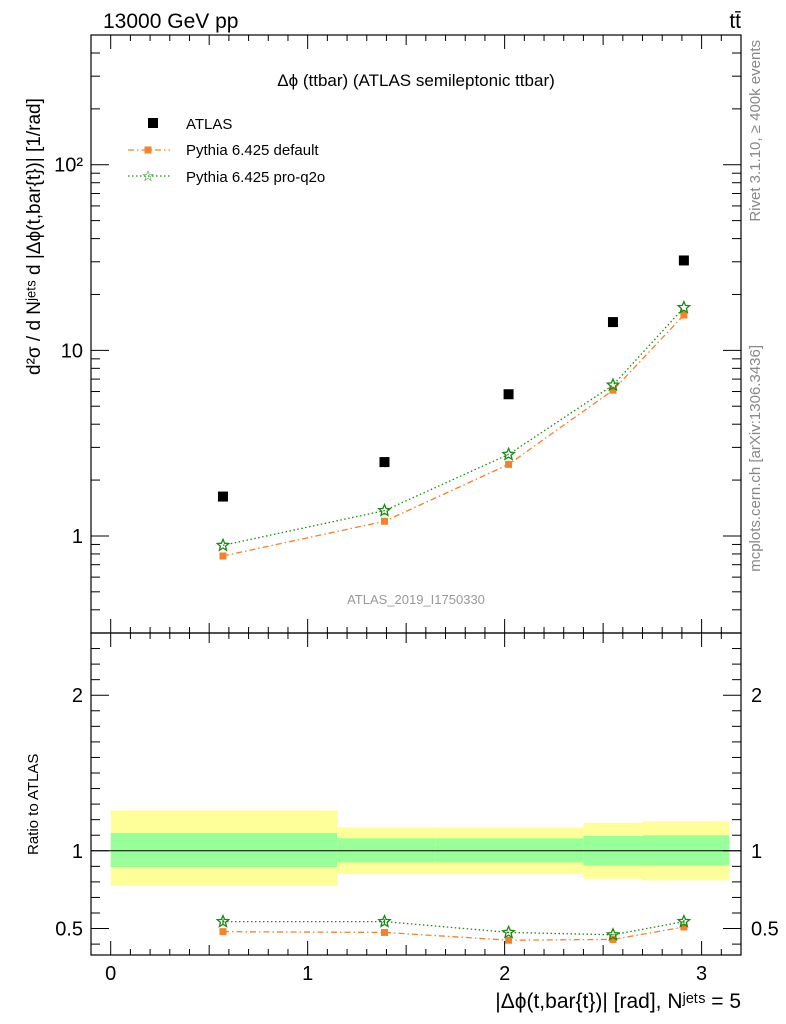 The width and height of the screenshot is (786, 1024). What do you see at coordinates (618, 1001) in the screenshot?
I see `x-axis-label: |Δϕ(t,bar{t})| [rad], Nʲᵉᵗˢ = 5` at bounding box center [618, 1001].